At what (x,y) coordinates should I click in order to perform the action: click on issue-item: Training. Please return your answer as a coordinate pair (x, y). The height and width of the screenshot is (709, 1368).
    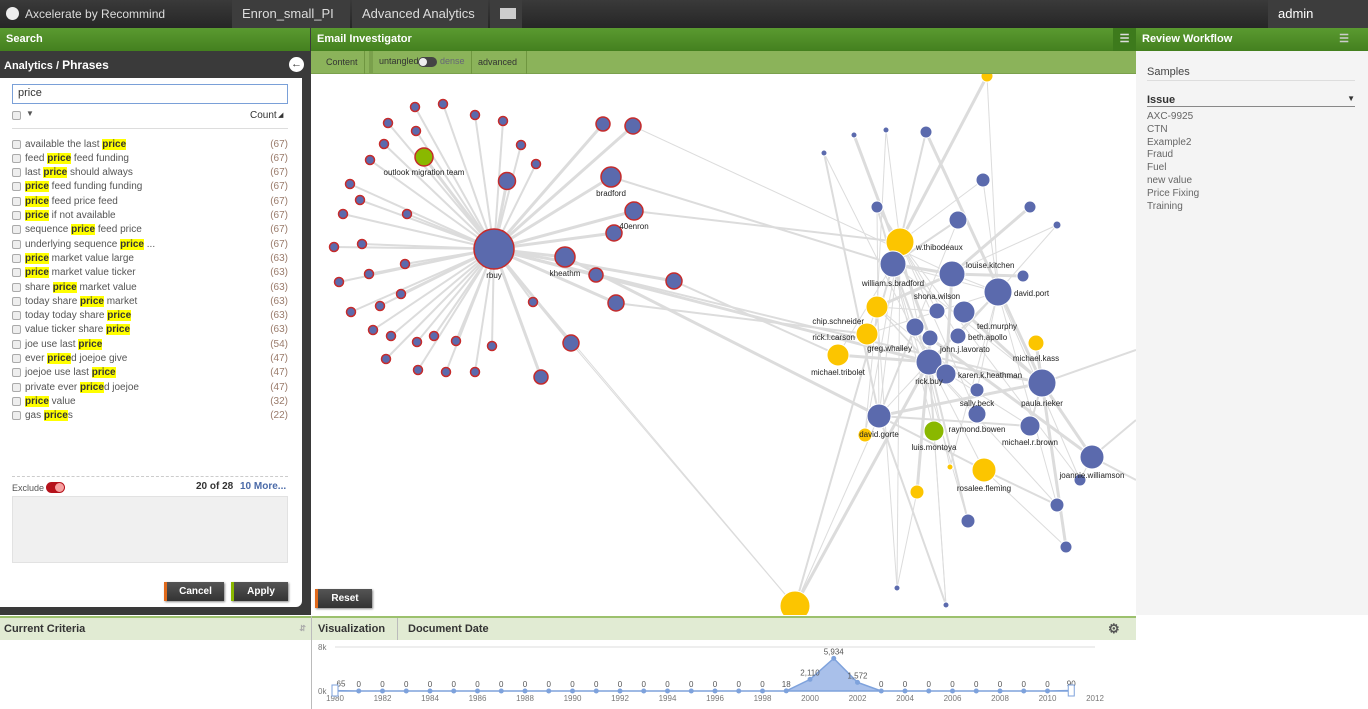
    Looking at the image, I should click on (1165, 206).